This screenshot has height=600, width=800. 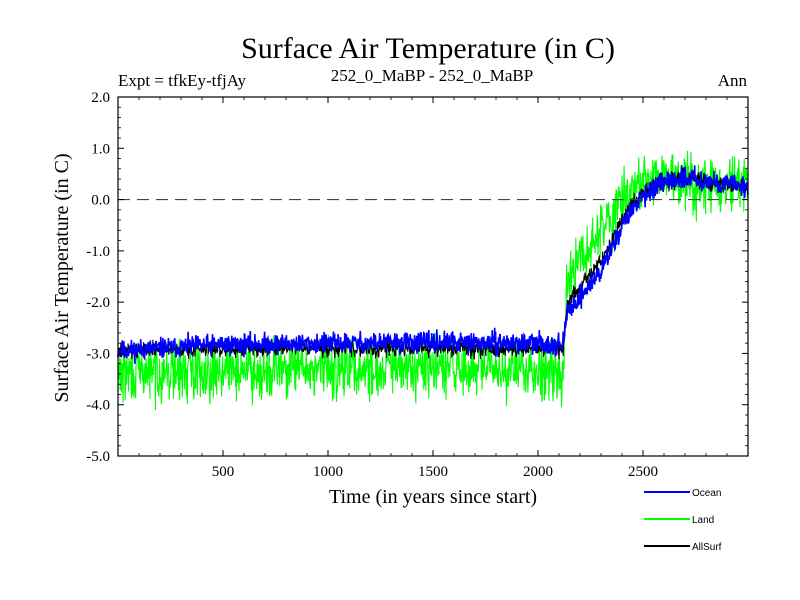 I want to click on x-tick-label: 2000, so click(x=538, y=472).